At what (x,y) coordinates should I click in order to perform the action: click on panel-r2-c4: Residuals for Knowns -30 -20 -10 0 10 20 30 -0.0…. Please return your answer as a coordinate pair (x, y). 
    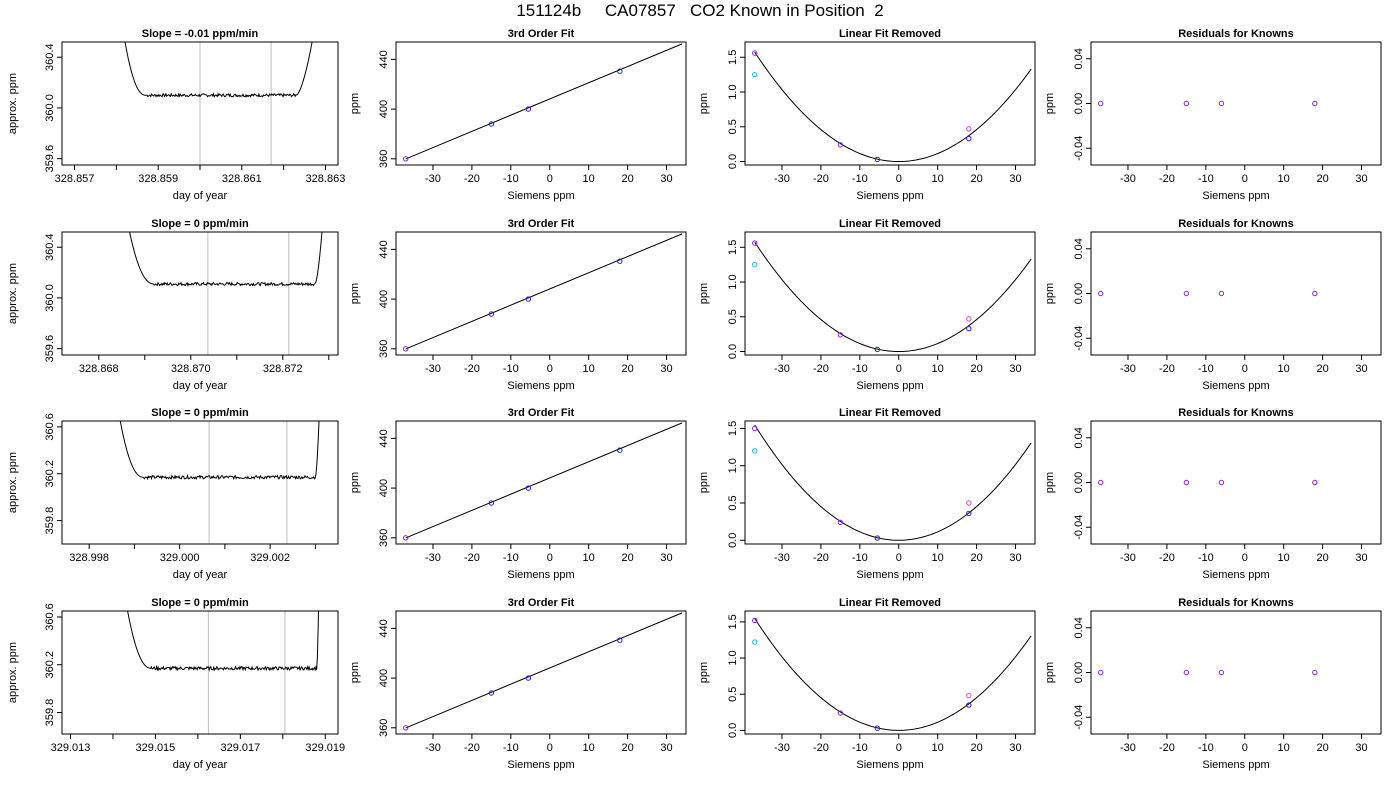
    Looking at the image, I should click on (1213, 305).